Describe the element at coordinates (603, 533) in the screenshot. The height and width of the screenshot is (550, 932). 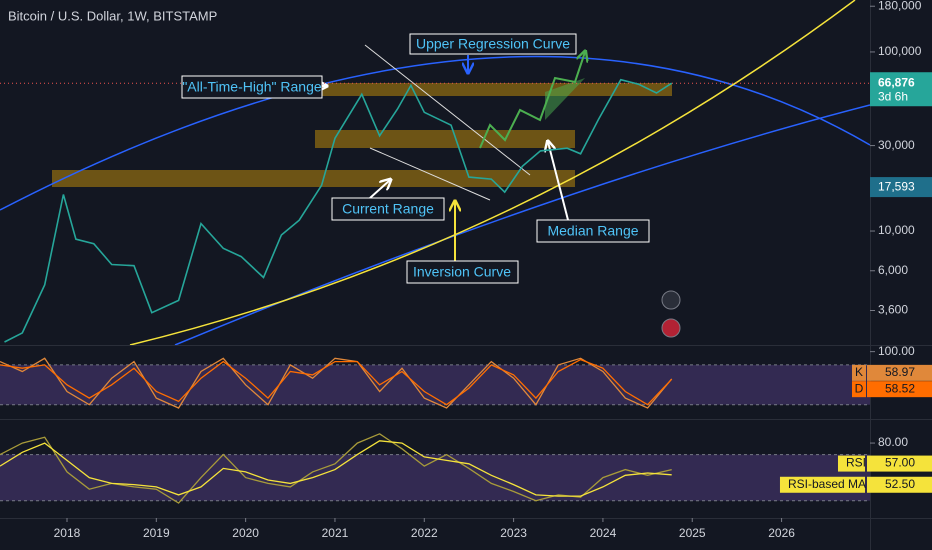
I see `x-tick-label: 2024` at that location.